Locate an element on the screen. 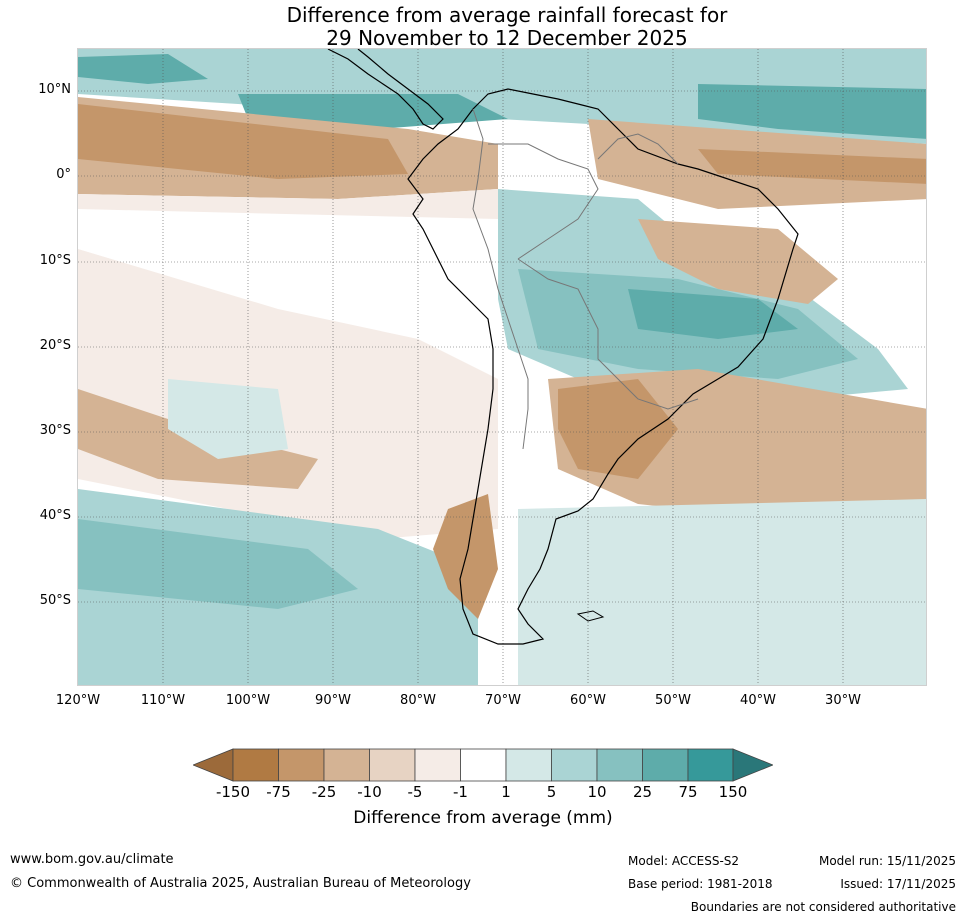 This screenshot has width=965, height=919. colorbar-segment-above-max is located at coordinates (752, 765).